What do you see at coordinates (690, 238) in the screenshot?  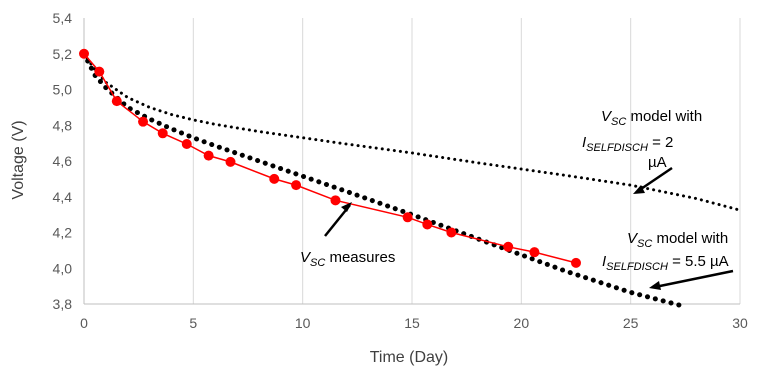 I see `annot-55ua-line1-rest: model with` at bounding box center [690, 238].